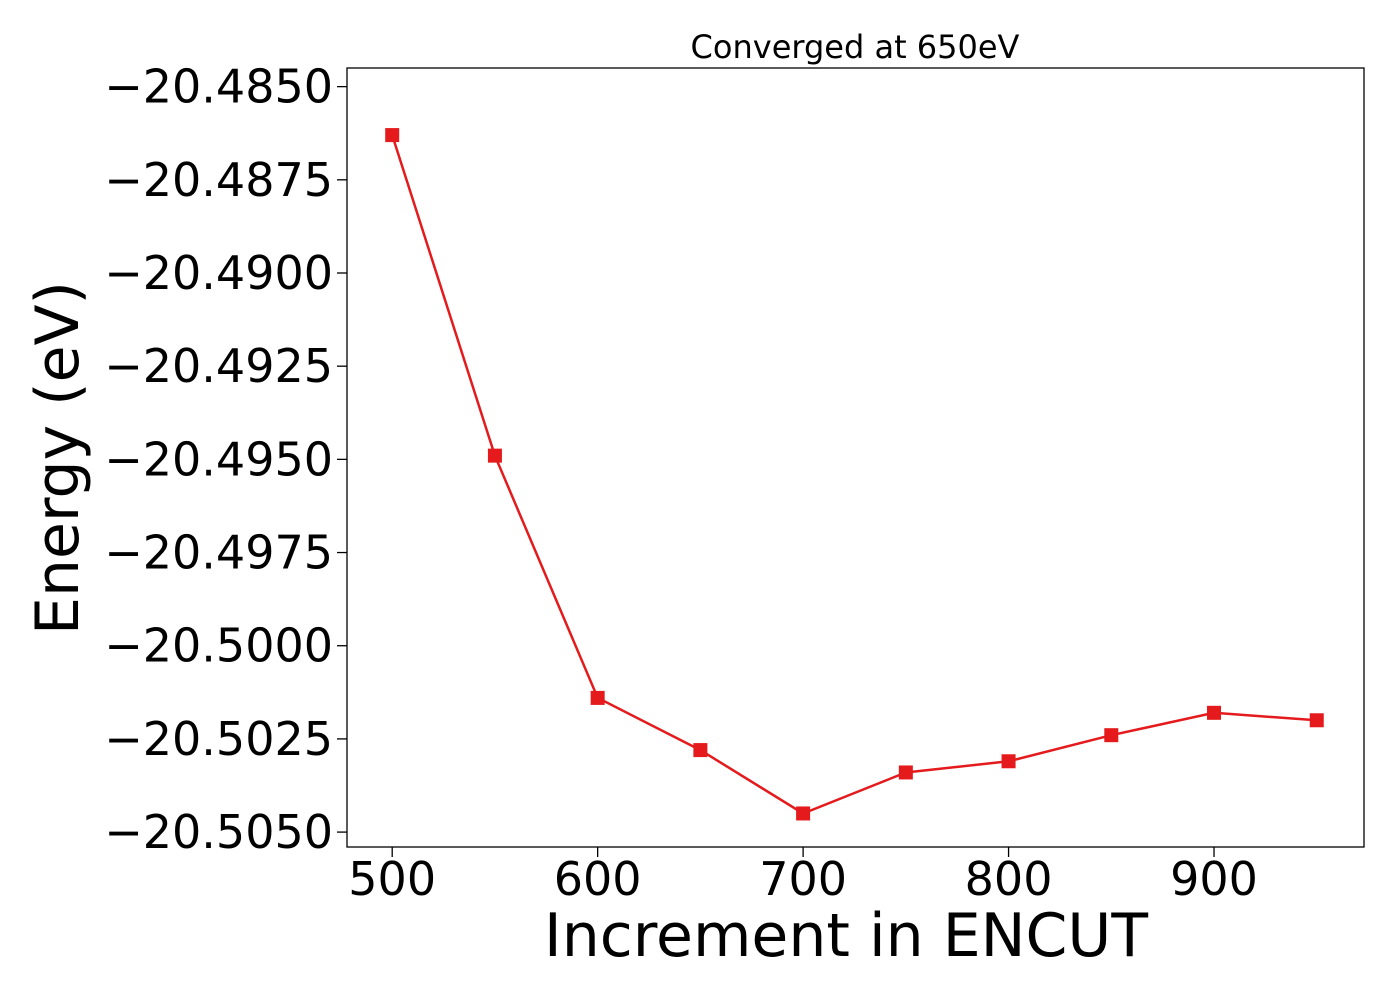  What do you see at coordinates (218, 553) in the screenshot?
I see `y-tick-label: −20.4975` at bounding box center [218, 553].